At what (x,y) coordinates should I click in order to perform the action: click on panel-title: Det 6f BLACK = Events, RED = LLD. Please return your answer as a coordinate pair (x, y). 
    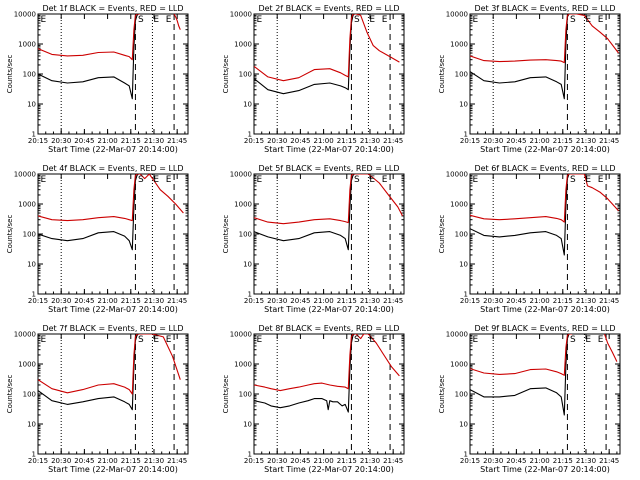
    Looking at the image, I should click on (544, 168).